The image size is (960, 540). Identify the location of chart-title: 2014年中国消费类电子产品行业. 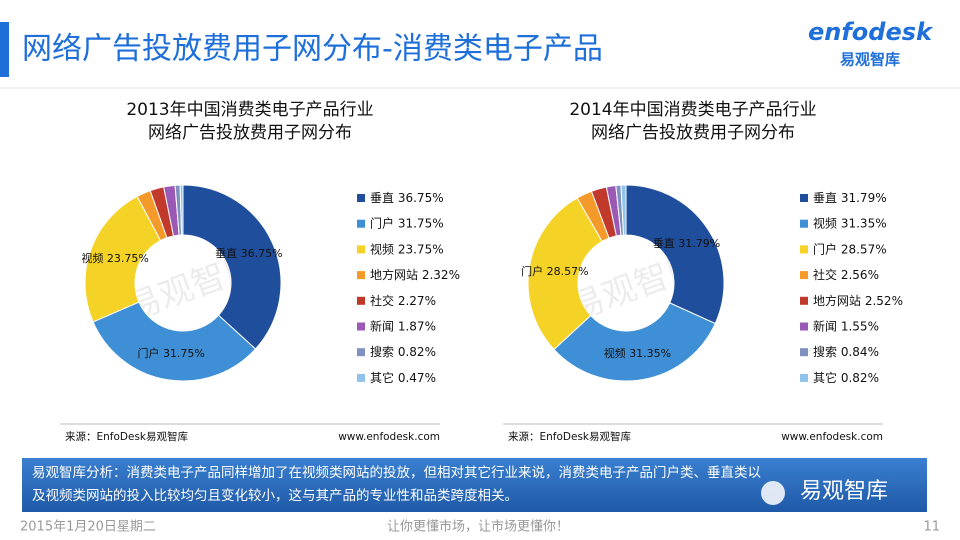
(692, 110).